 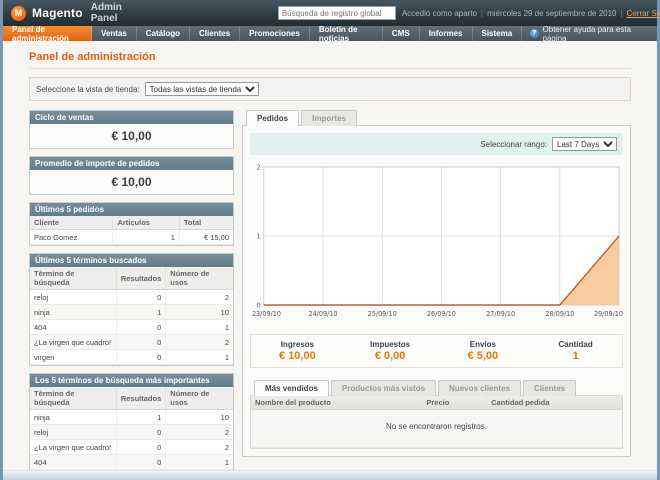 What do you see at coordinates (643, 13) in the screenshot?
I see `logout-link: Cerrar Sesión` at bounding box center [643, 13].